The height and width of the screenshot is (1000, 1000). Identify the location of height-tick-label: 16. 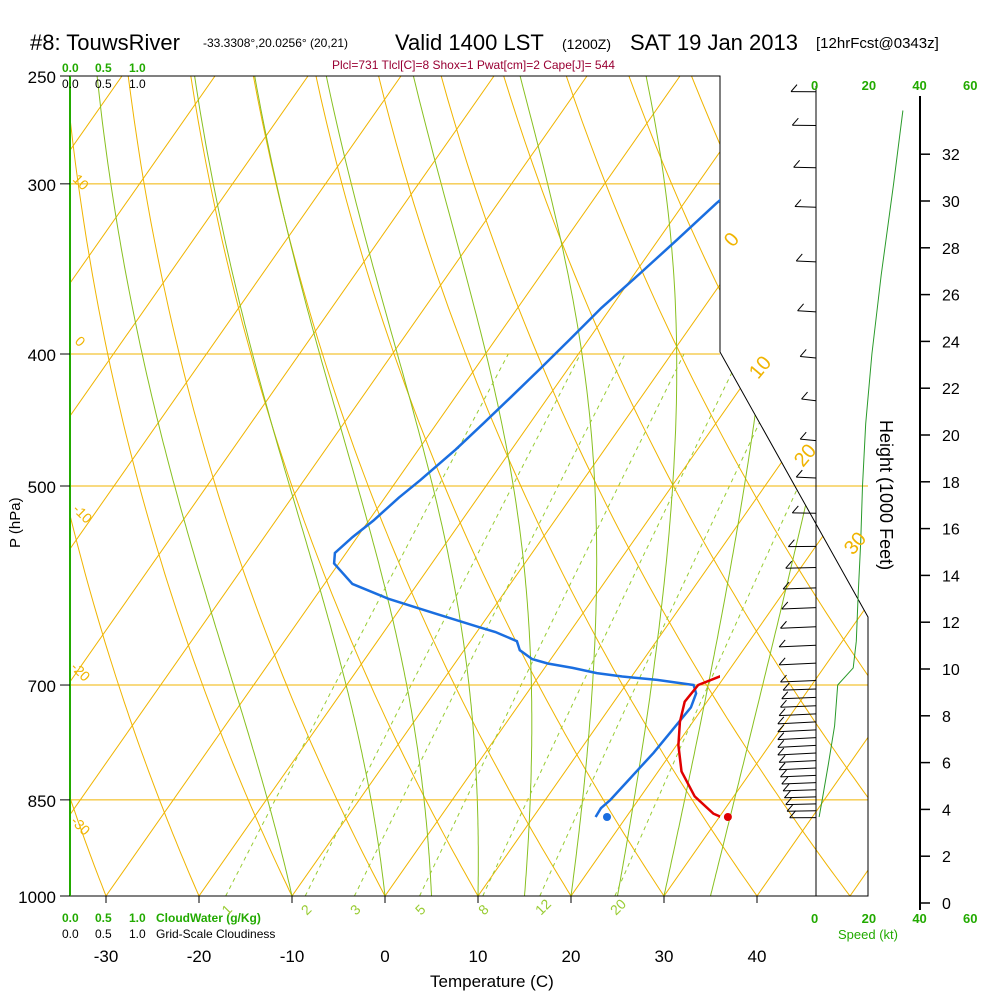
(951, 530).